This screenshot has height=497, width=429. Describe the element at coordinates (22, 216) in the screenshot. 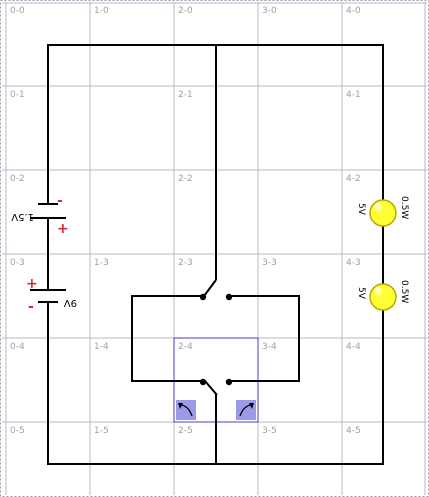

I see `battery-1-5v-label: 1.5V` at that location.